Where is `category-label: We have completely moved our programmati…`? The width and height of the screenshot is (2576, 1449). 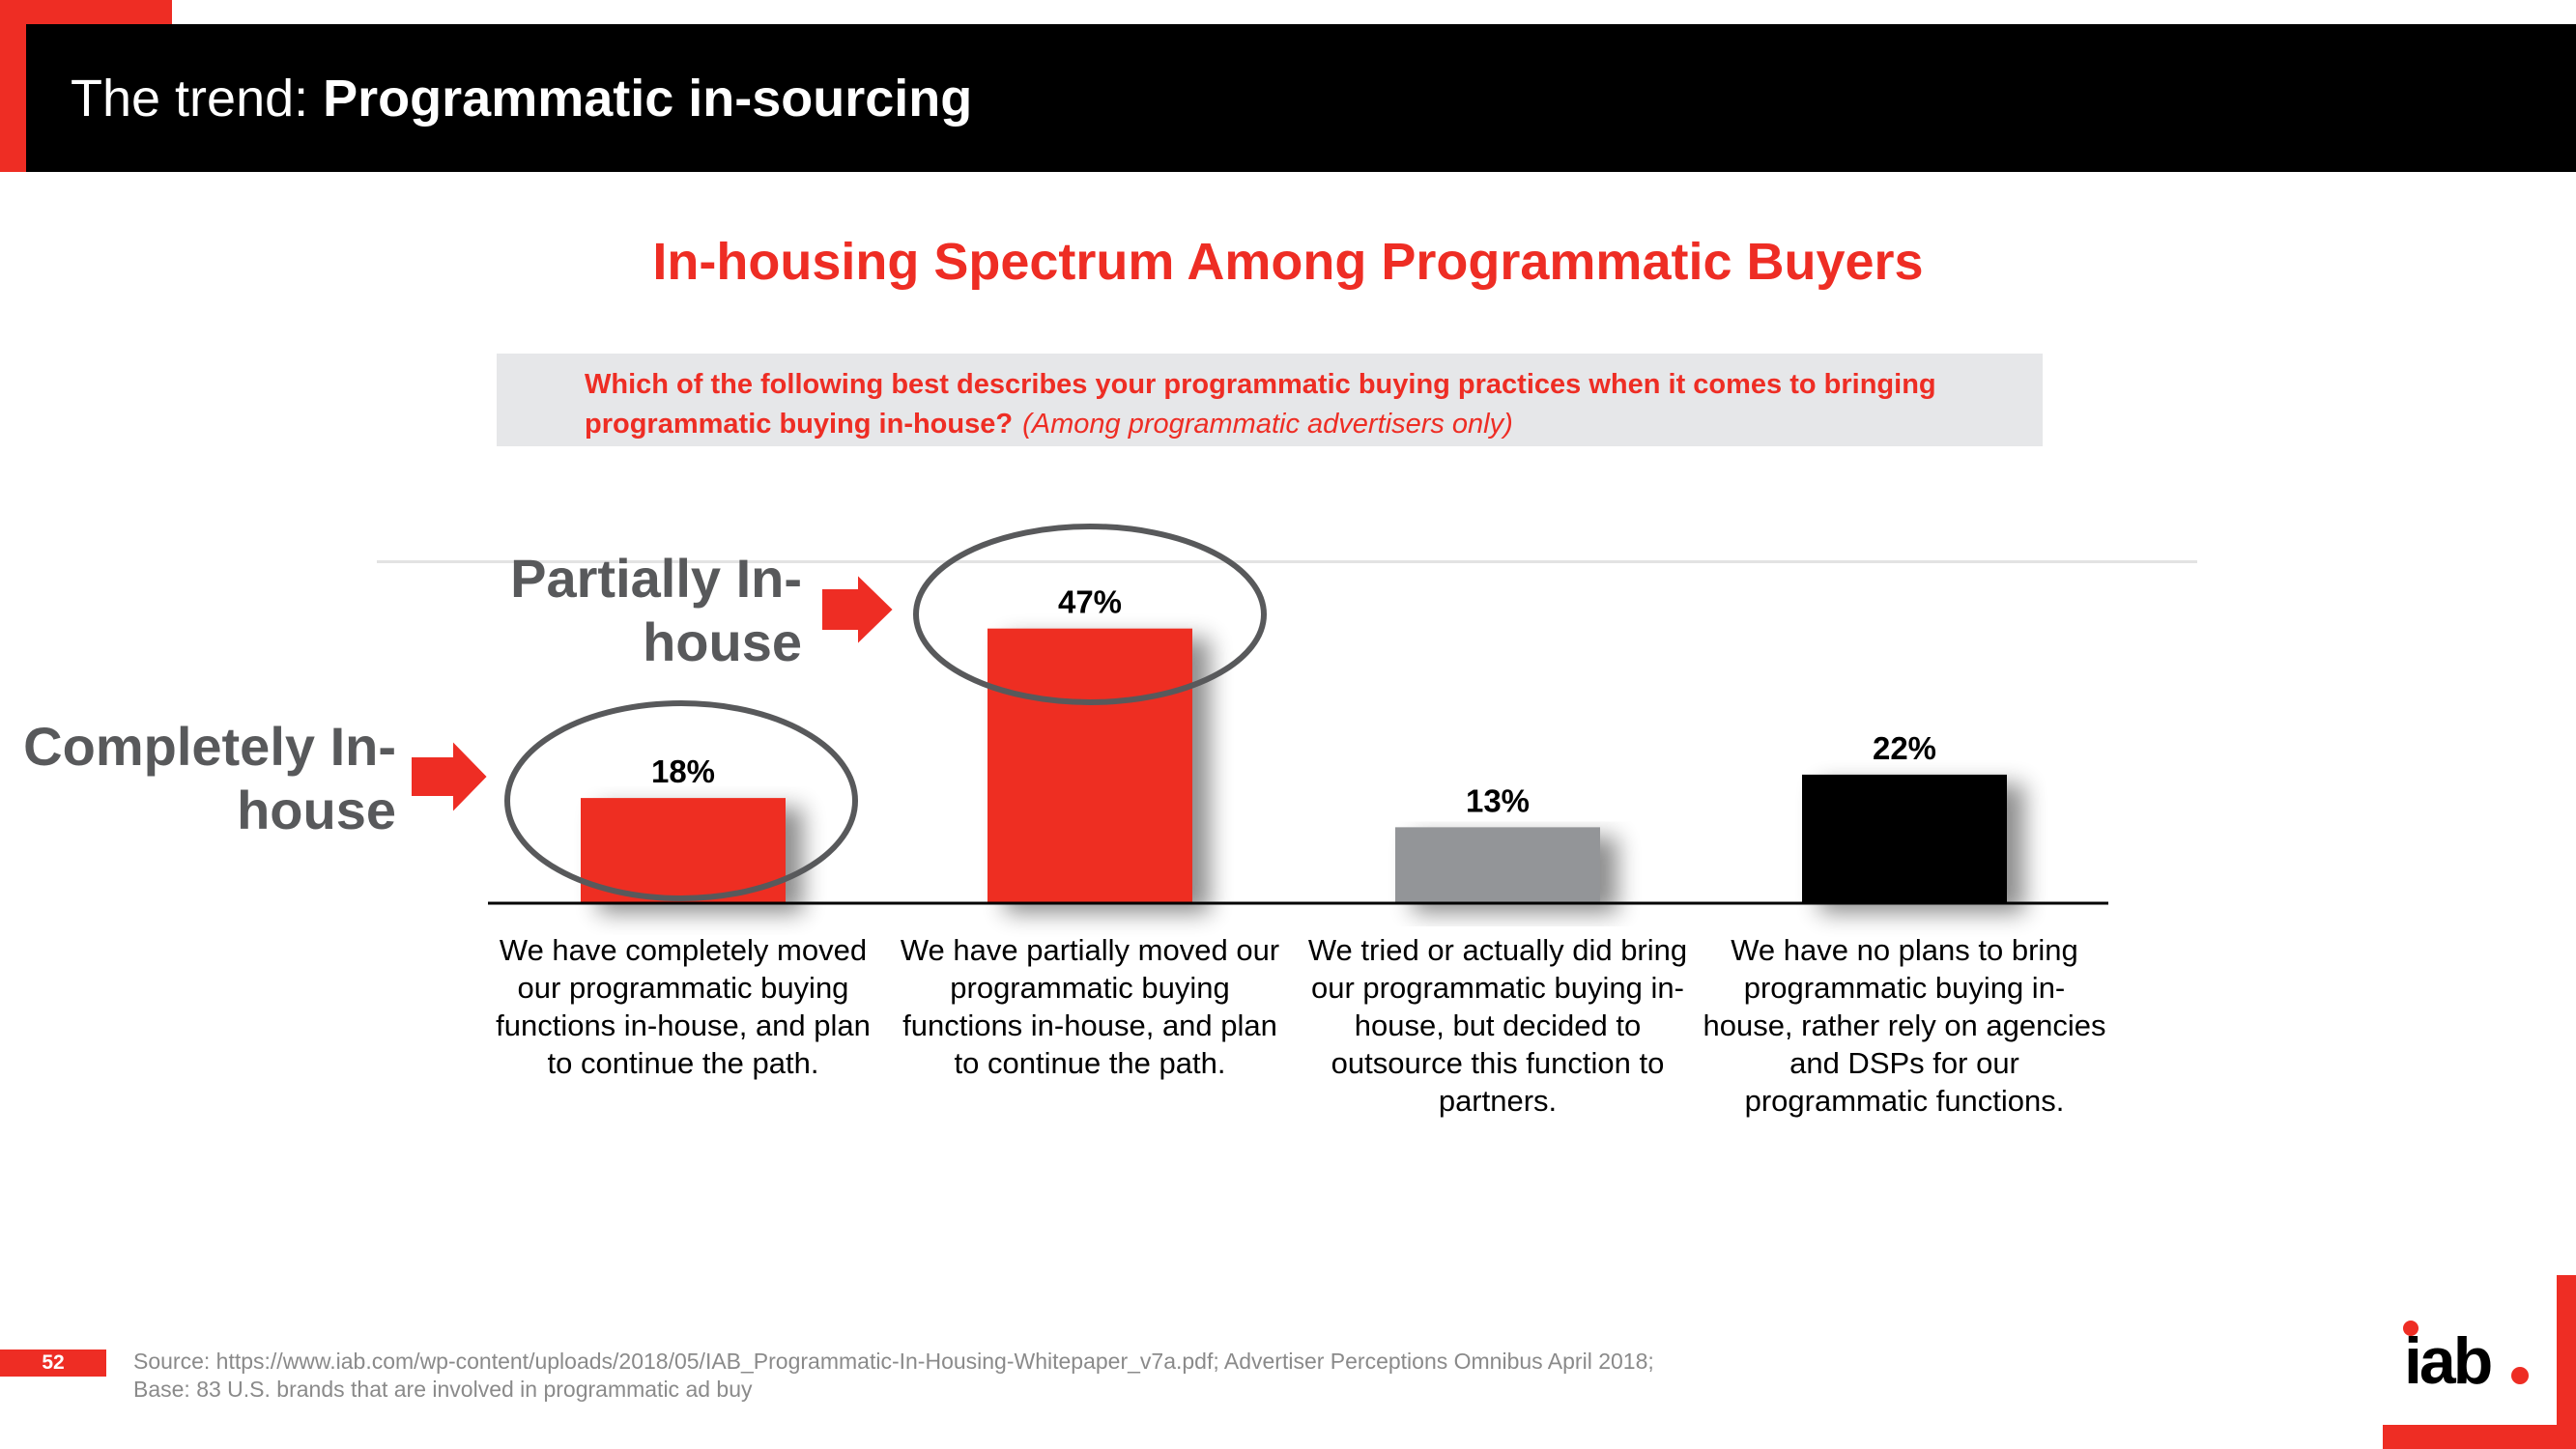 category-label: We have completely moved our programmati… is located at coordinates (684, 1006).